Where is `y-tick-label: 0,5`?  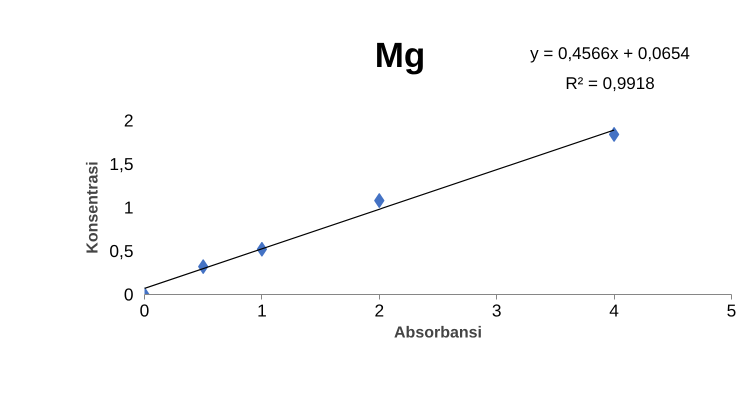 y-tick-label: 0,5 is located at coordinates (121, 251).